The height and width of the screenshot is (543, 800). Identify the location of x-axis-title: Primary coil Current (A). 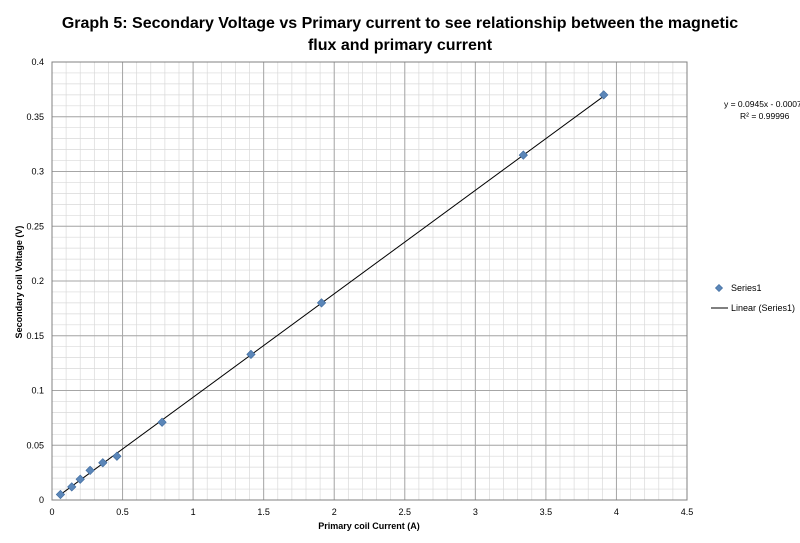
(369, 526).